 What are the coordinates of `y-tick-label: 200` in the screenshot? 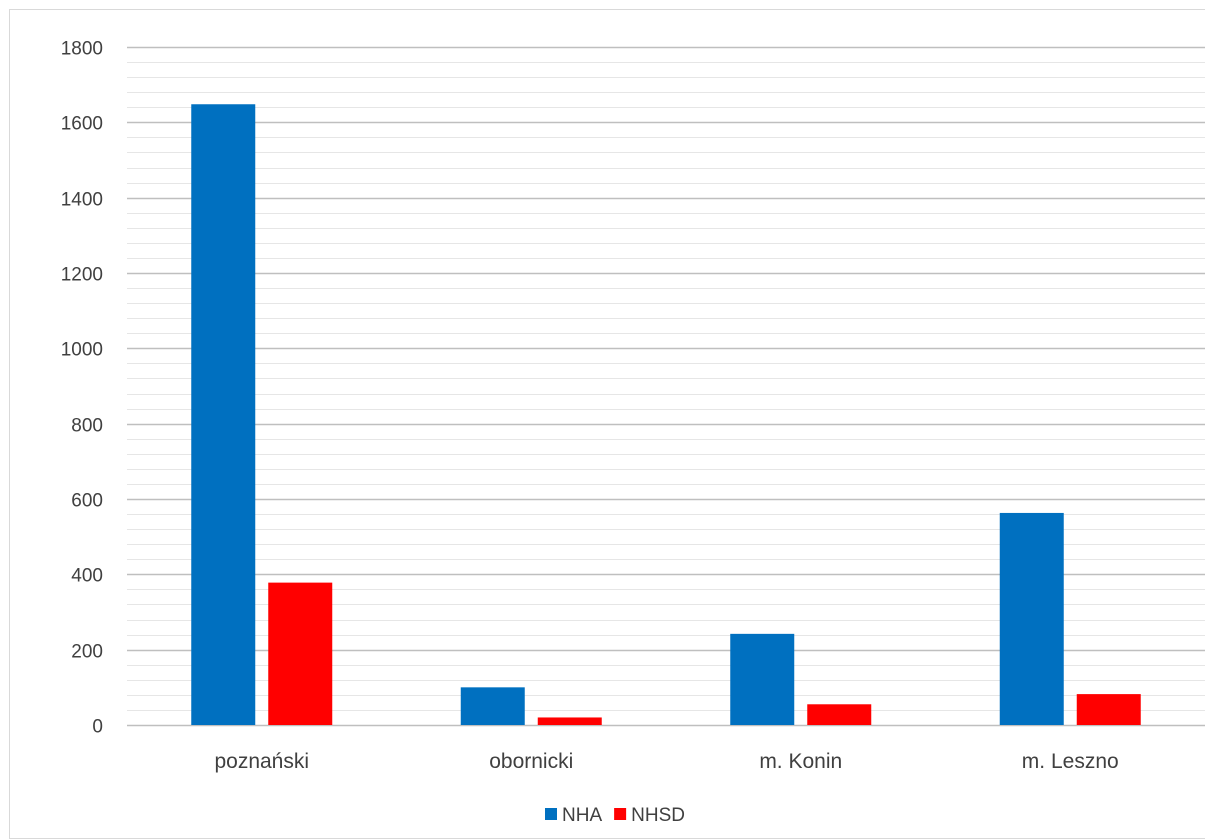 It's located at (87, 652).